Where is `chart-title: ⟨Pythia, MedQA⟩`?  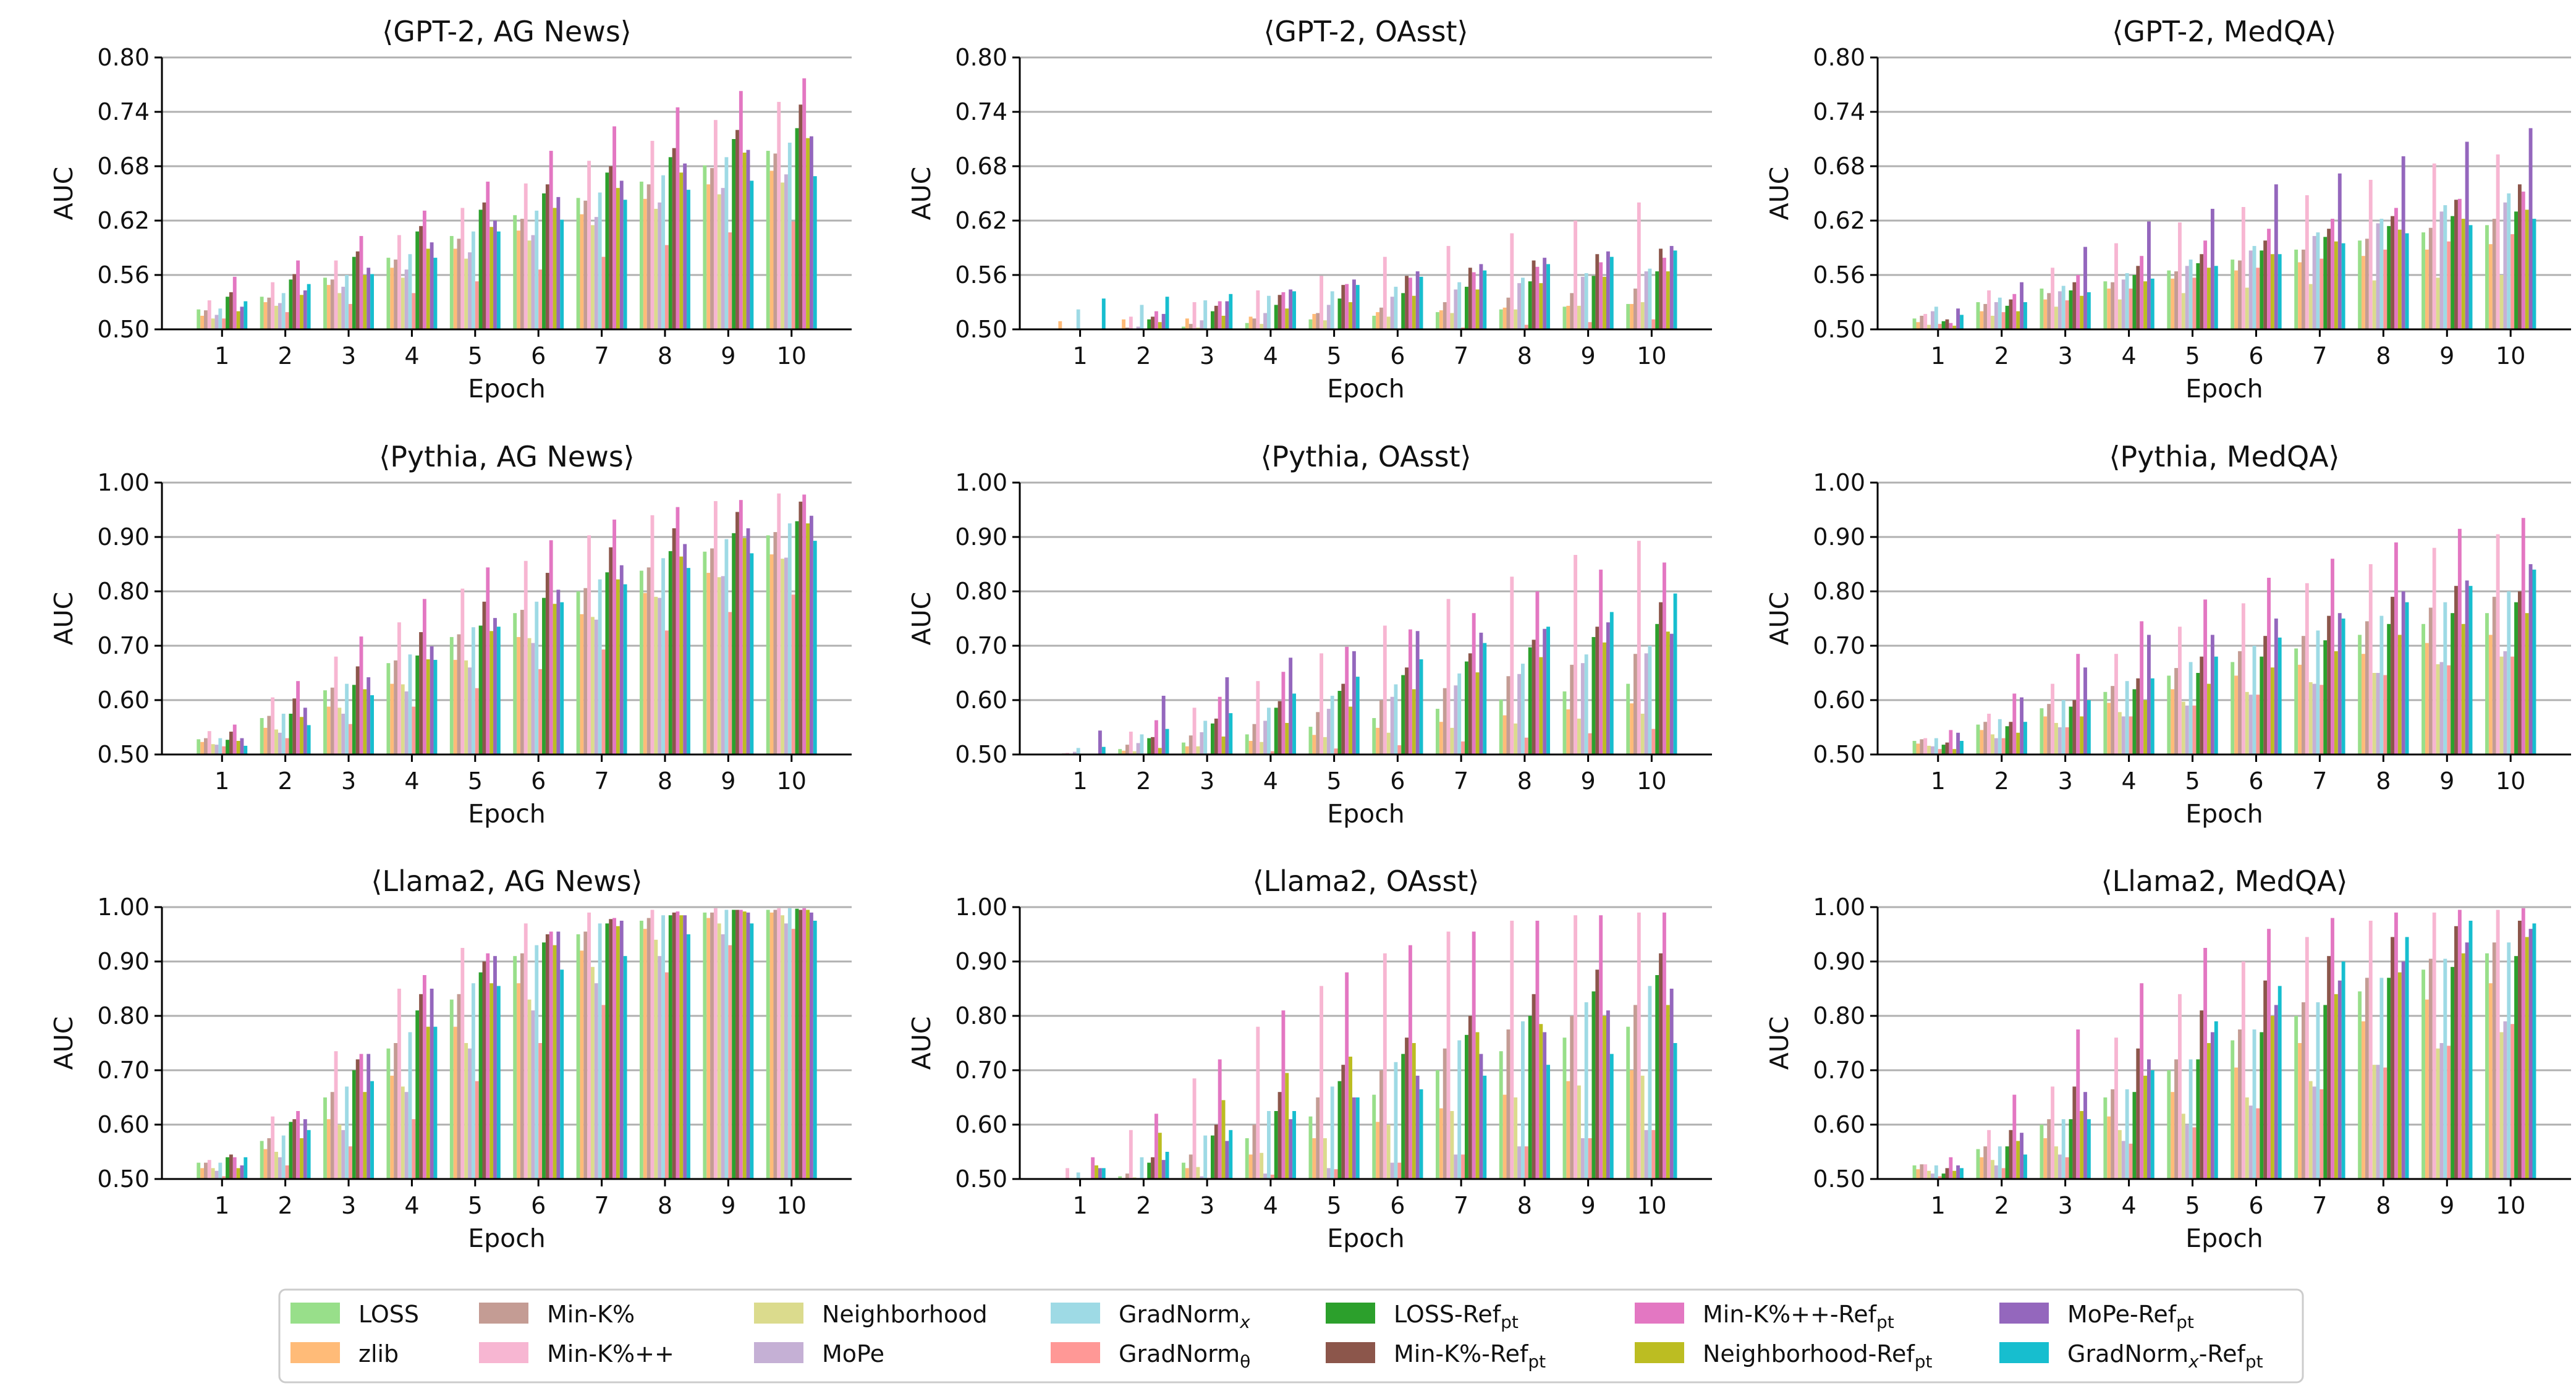
chart-title: ⟨Pythia, MedQA⟩ is located at coordinates (2224, 456).